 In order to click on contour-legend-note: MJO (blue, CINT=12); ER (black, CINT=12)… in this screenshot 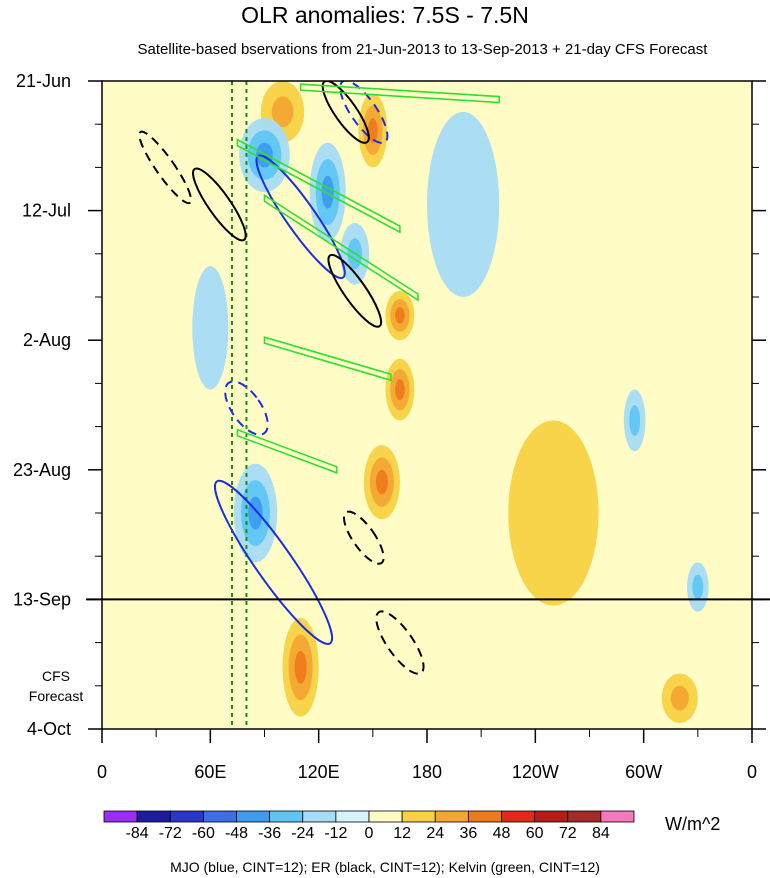, I will do `click(385, 867)`.